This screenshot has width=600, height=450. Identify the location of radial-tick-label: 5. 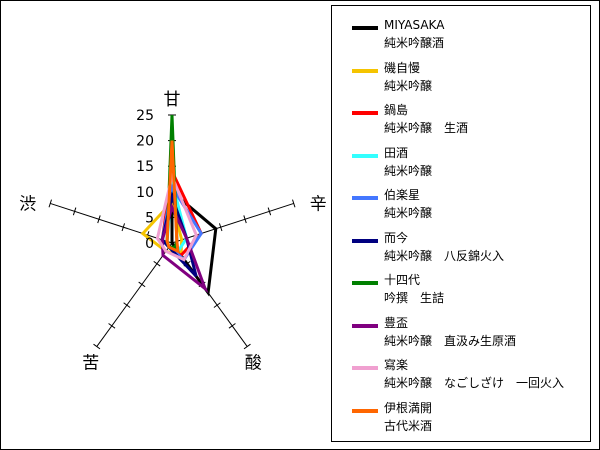
(149, 218).